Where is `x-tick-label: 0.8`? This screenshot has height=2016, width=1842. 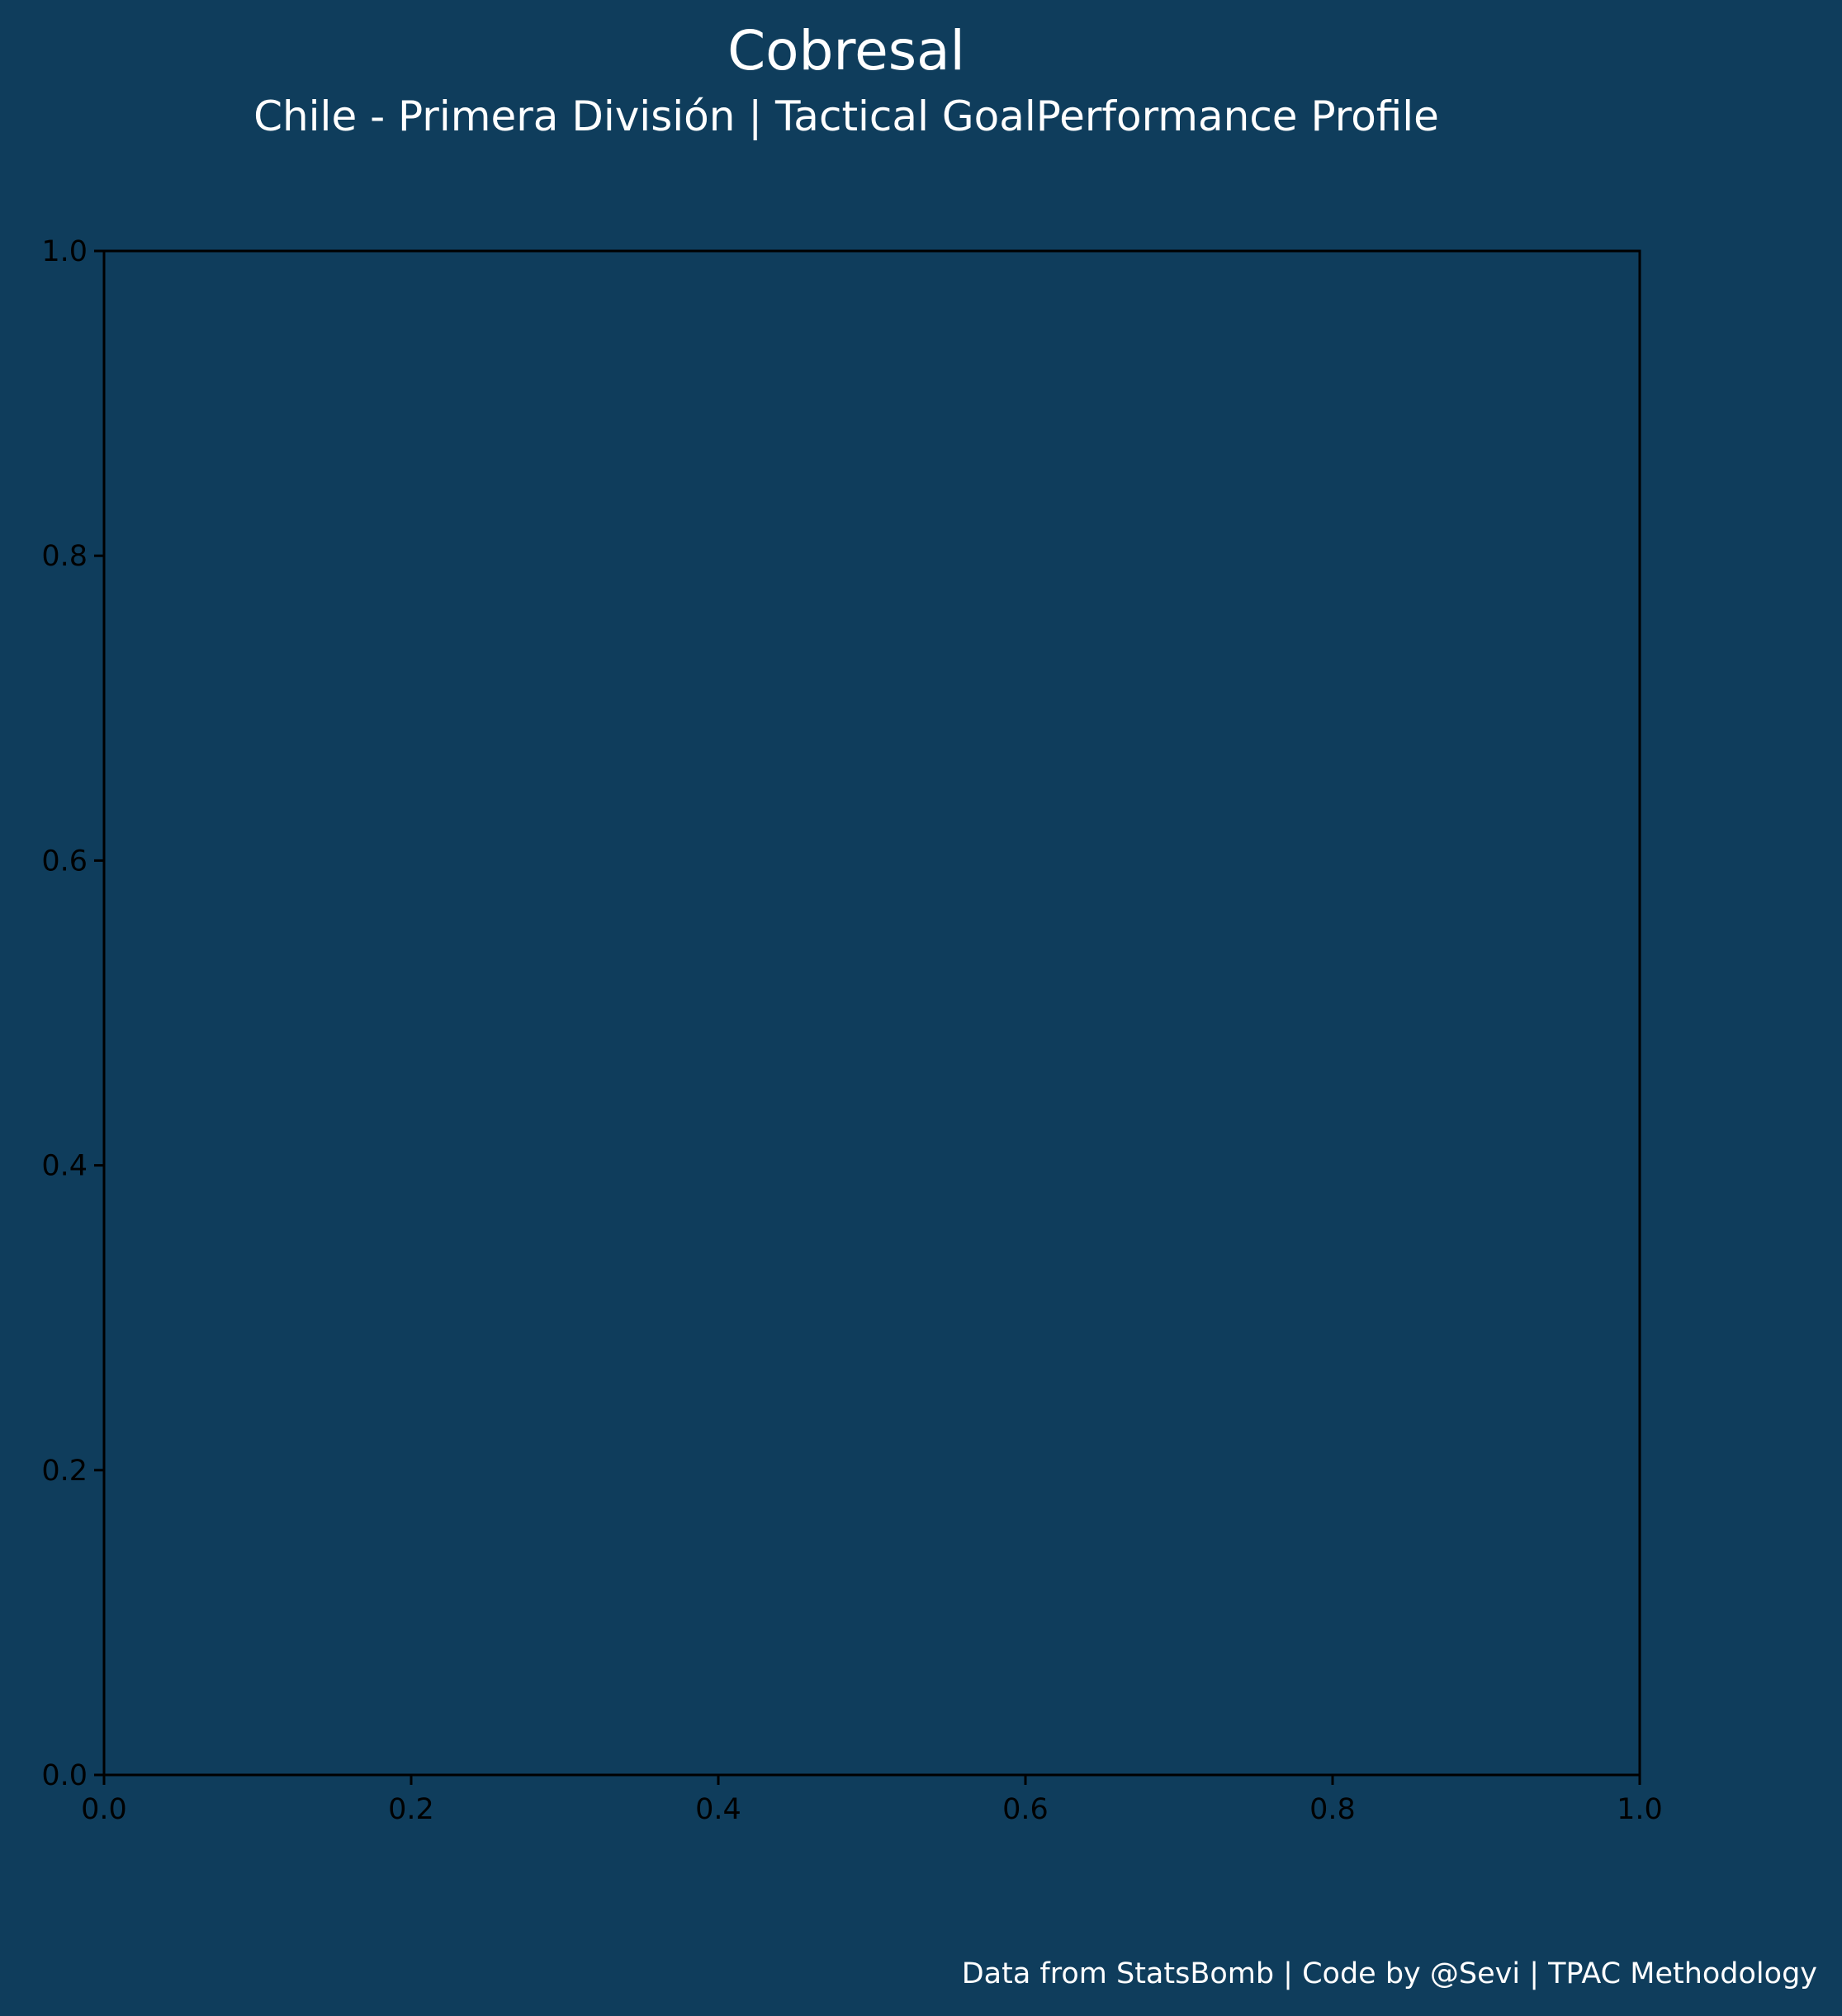
x-tick-label: 0.8 is located at coordinates (1333, 1809).